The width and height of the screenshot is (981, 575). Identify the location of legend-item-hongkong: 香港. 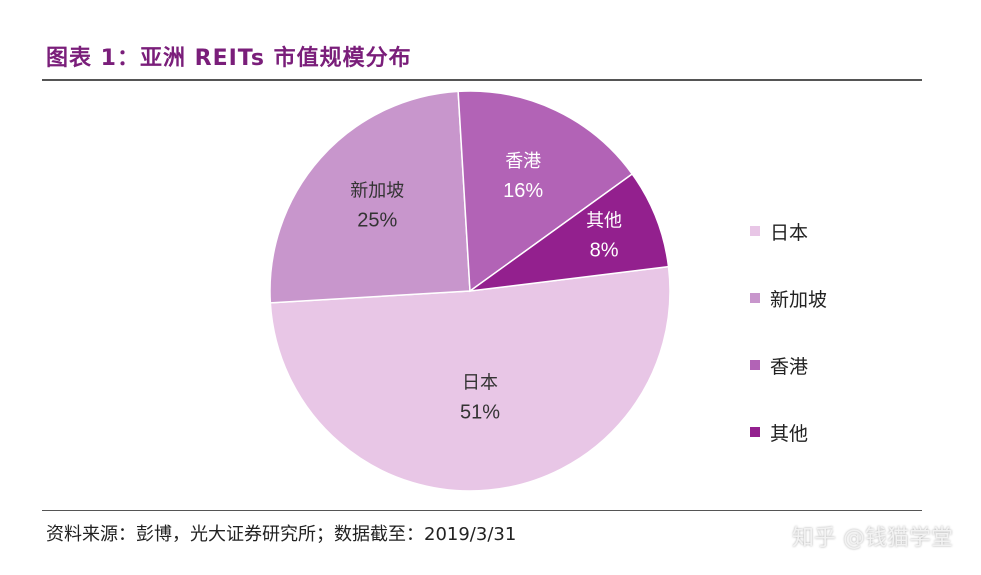
(788, 385).